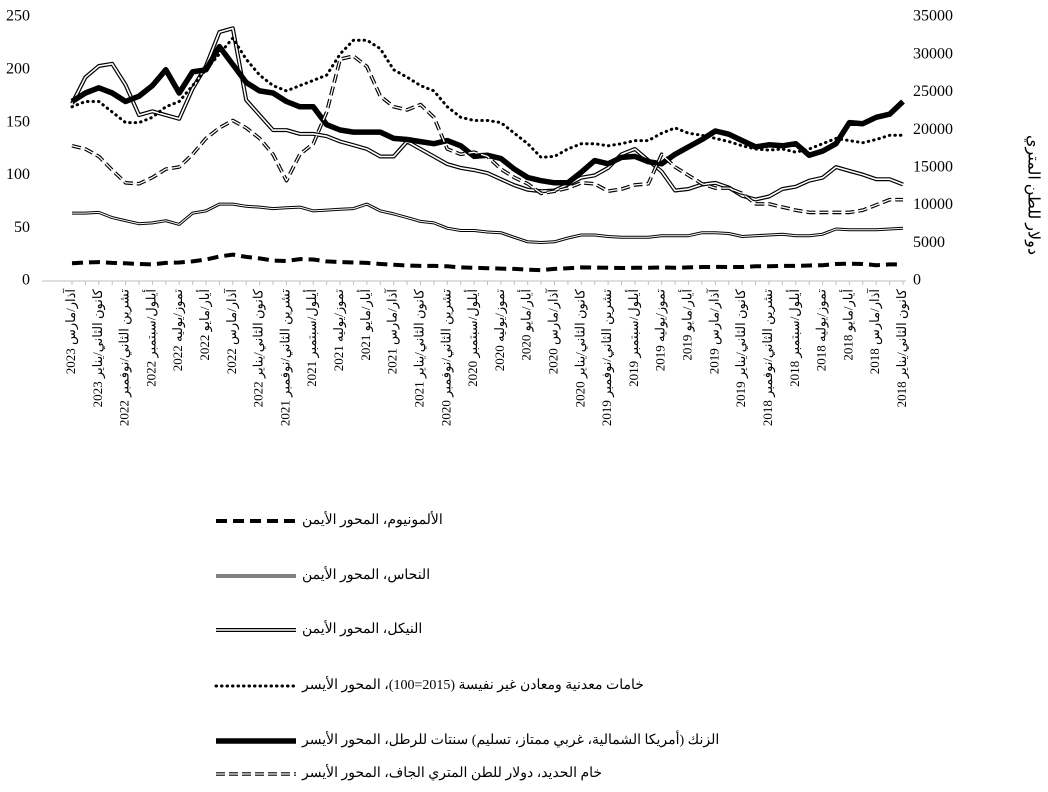 This screenshot has width=1048, height=792. What do you see at coordinates (339, 330) in the screenshot?
I see `x-tick-label: تموز/يوليه 2021` at bounding box center [339, 330].